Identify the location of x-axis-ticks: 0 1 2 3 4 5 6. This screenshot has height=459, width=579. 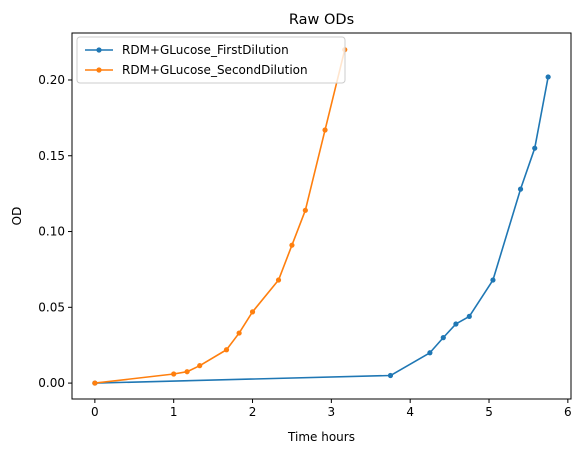
(331, 409).